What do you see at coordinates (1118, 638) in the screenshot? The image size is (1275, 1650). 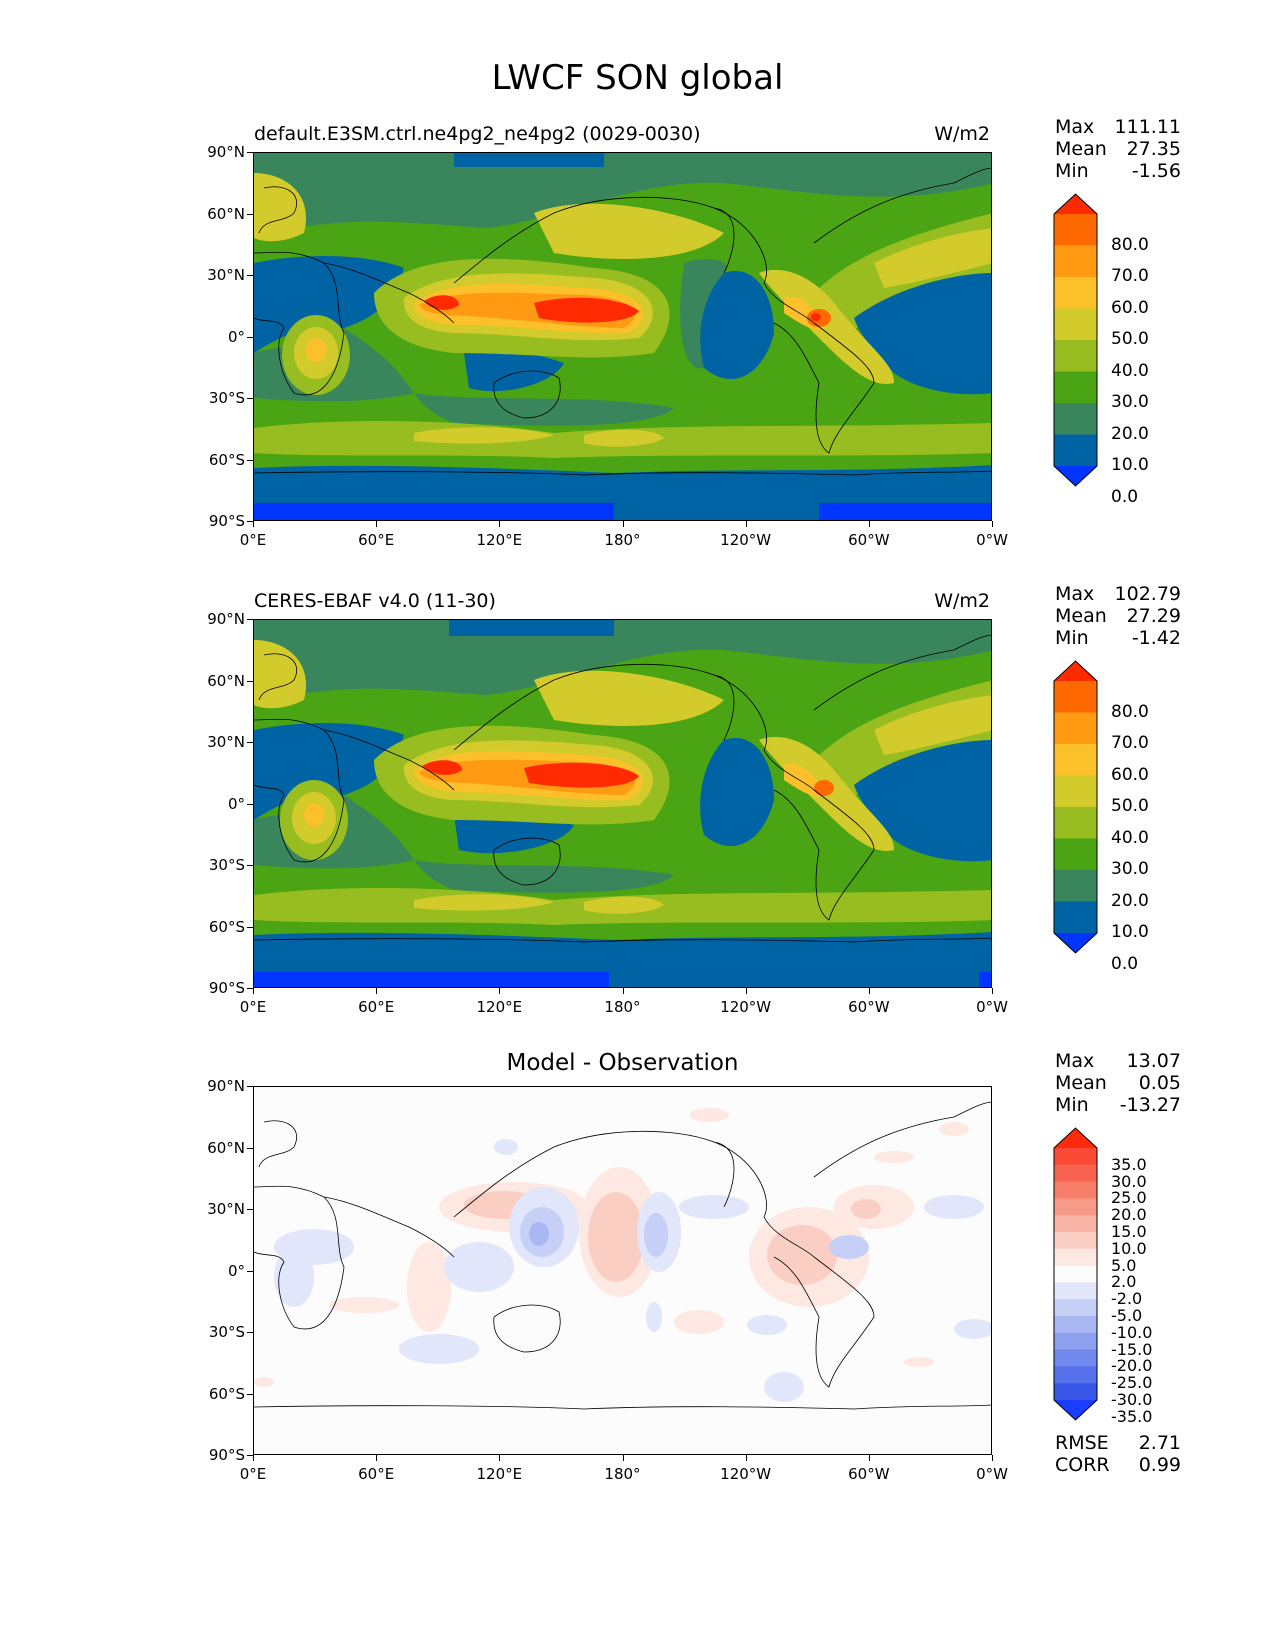 I see `stats-row: Min -1.42` at bounding box center [1118, 638].